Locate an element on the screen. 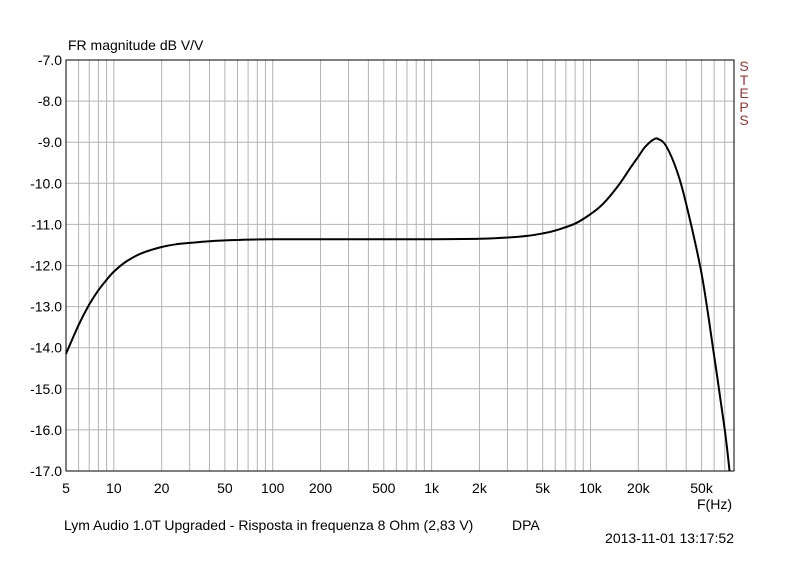 The width and height of the screenshot is (799, 581). y-tick-label: -14.0 is located at coordinates (46, 348).